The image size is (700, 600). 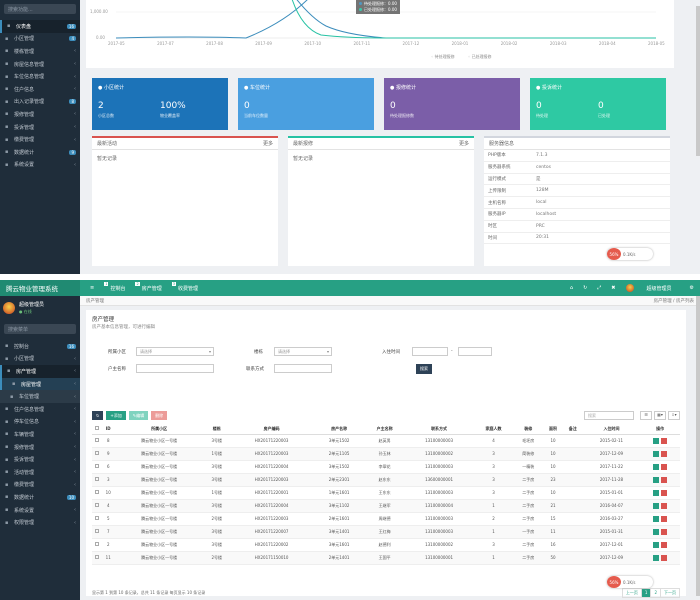 I want to click on navbar-tab: 2 房产管理, so click(x=148, y=287).